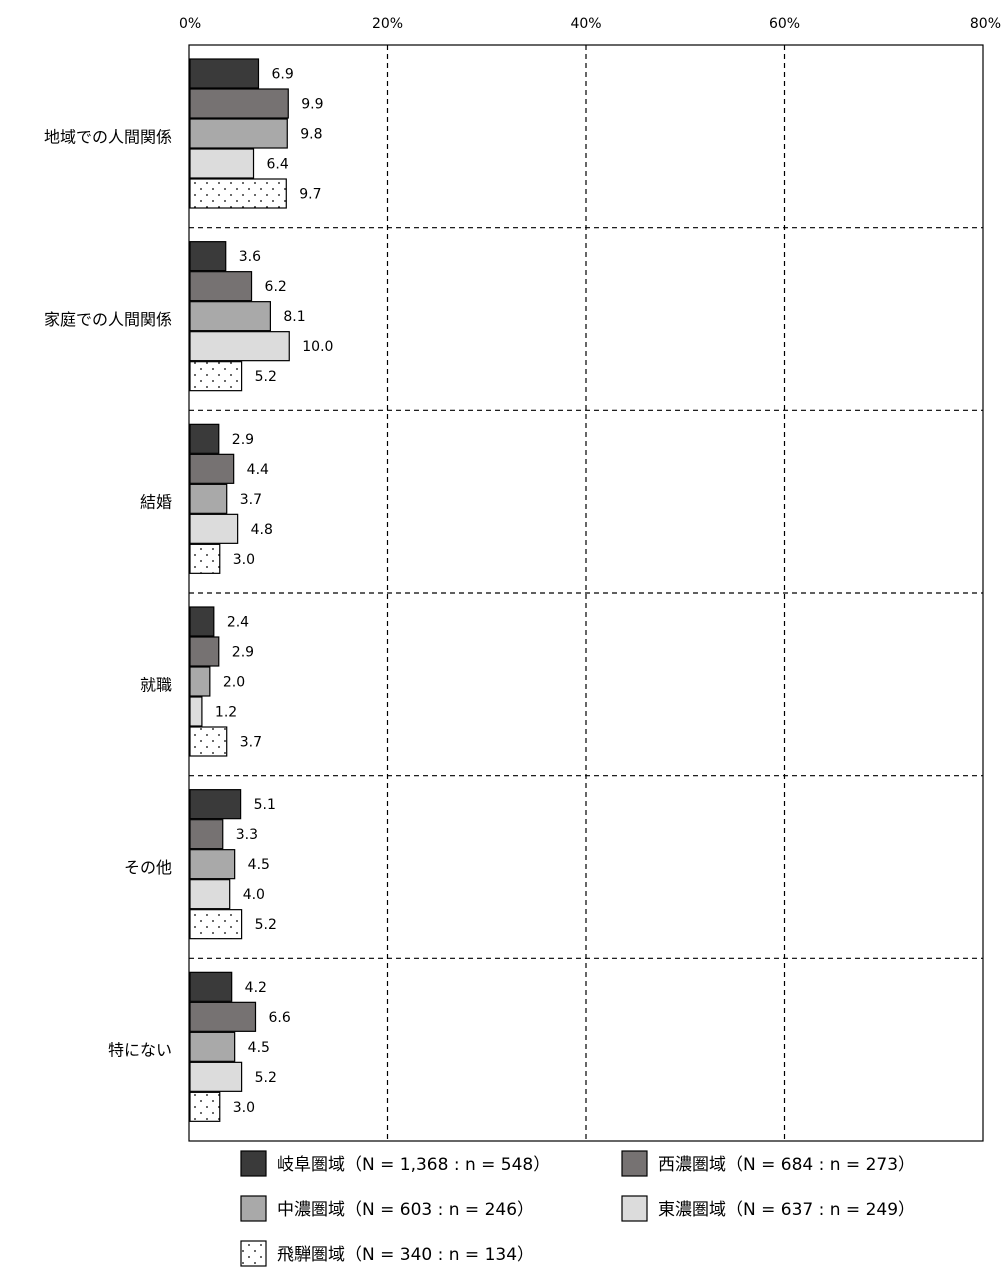 This screenshot has width=1003, height=1272. Describe the element at coordinates (250, 257) in the screenshot. I see `data-label: 3.6` at that location.